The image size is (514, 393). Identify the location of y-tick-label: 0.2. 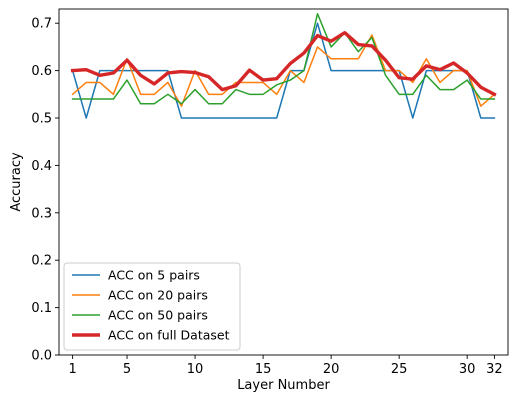
(41, 261).